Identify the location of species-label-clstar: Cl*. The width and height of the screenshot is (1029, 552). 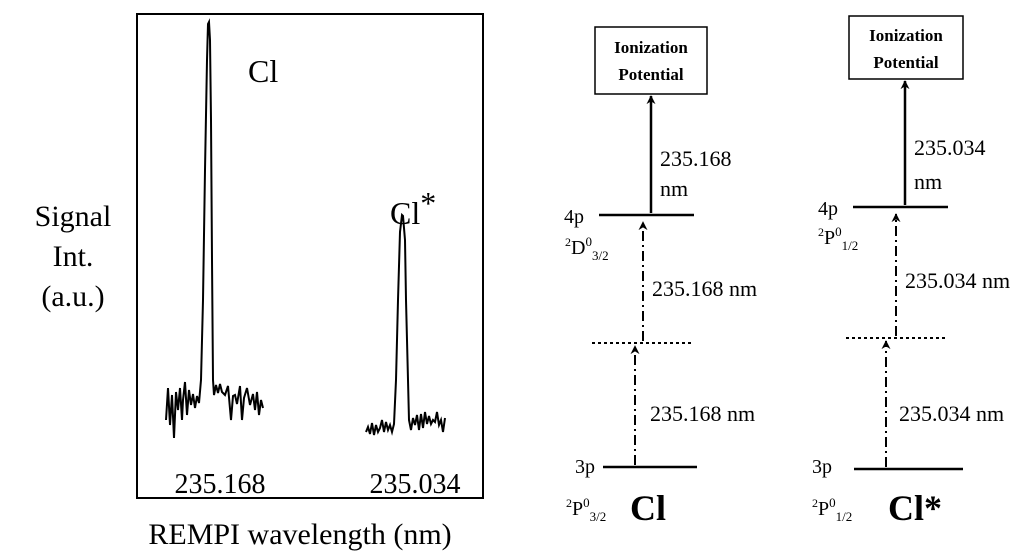
(915, 508).